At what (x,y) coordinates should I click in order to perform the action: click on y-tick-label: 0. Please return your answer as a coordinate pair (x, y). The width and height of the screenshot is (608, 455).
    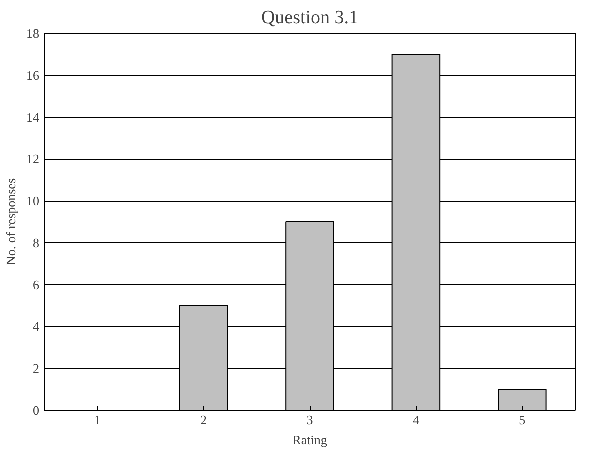
    Looking at the image, I should click on (36, 410).